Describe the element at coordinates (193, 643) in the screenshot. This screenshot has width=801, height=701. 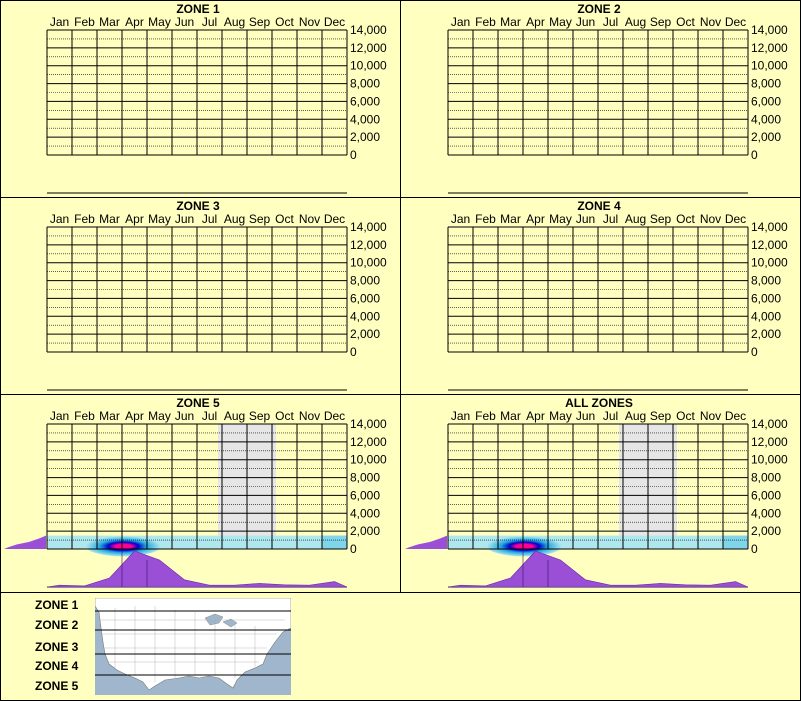
I see `map-zone-lines` at that location.